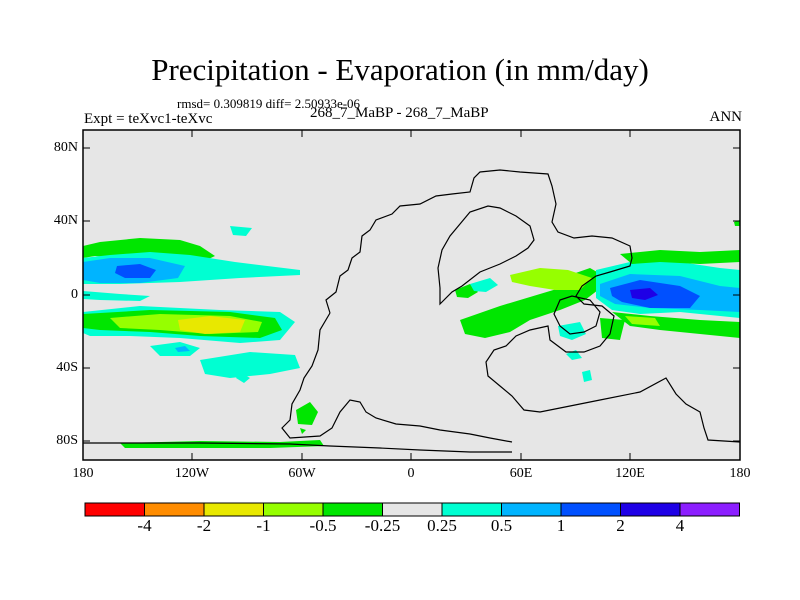 The width and height of the screenshot is (800, 600). What do you see at coordinates (211, 325) in the screenshot?
I see `field-yellow-south-pacific` at bounding box center [211, 325].